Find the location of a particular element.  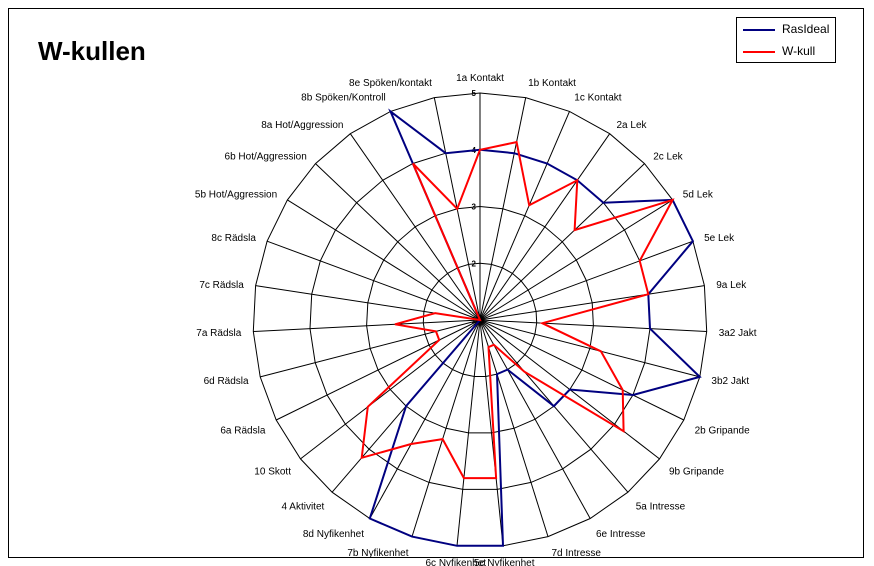

chart-title: W-kullen is located at coordinates (92, 51).